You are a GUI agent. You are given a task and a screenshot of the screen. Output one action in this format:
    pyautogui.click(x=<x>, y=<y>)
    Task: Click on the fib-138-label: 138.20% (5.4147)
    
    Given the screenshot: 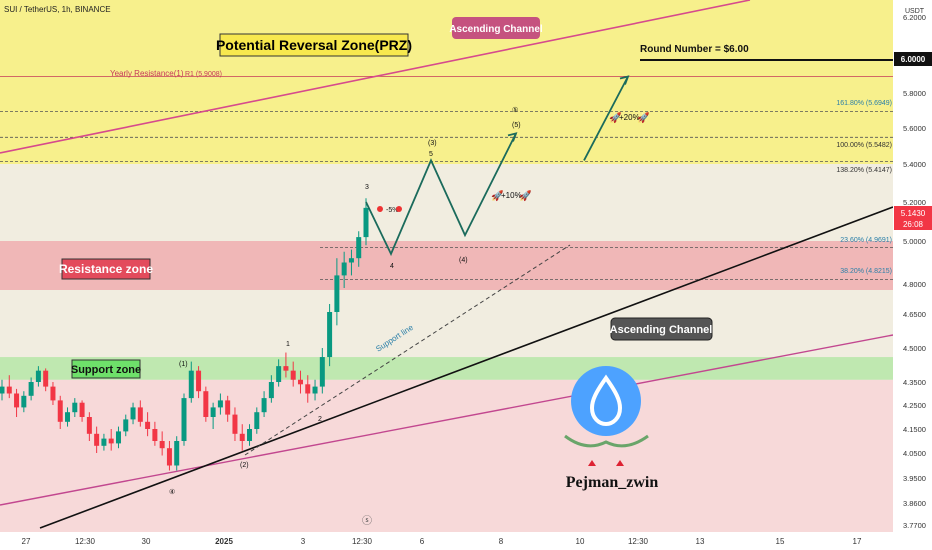 What is the action you would take?
    pyautogui.click(x=864, y=170)
    